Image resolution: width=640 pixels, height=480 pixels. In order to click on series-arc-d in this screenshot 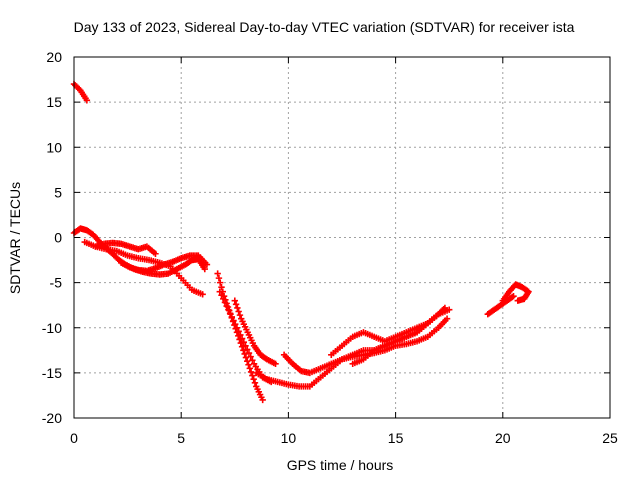, I will do `click(164, 263)`.